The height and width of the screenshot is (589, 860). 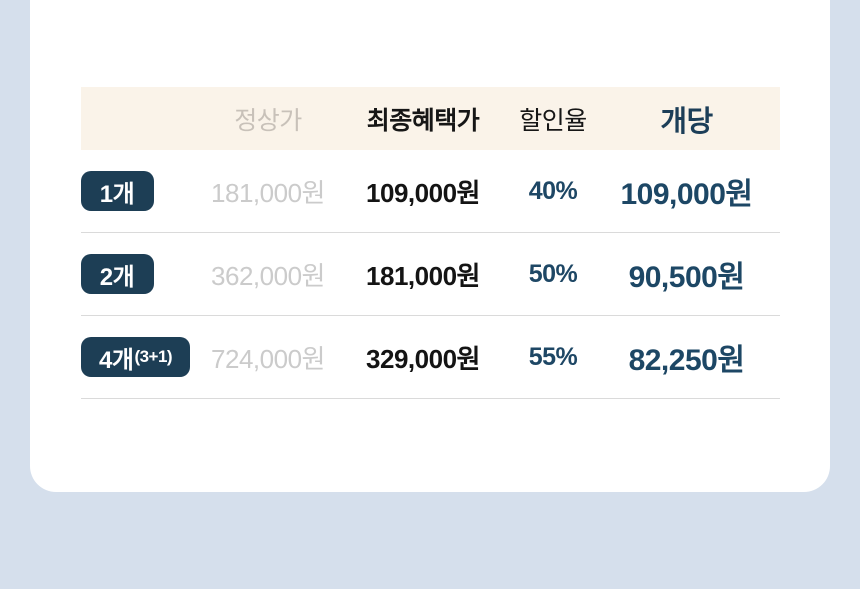 I want to click on quantity-badge-label: 4개, so click(x=116, y=360).